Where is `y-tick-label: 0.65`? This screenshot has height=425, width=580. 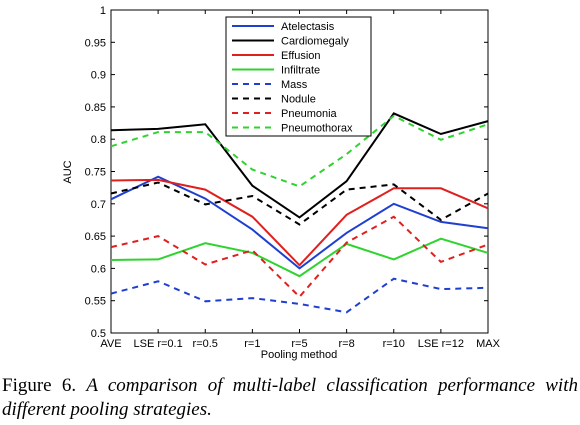
y-tick-label: 0.65 is located at coordinates (95, 237).